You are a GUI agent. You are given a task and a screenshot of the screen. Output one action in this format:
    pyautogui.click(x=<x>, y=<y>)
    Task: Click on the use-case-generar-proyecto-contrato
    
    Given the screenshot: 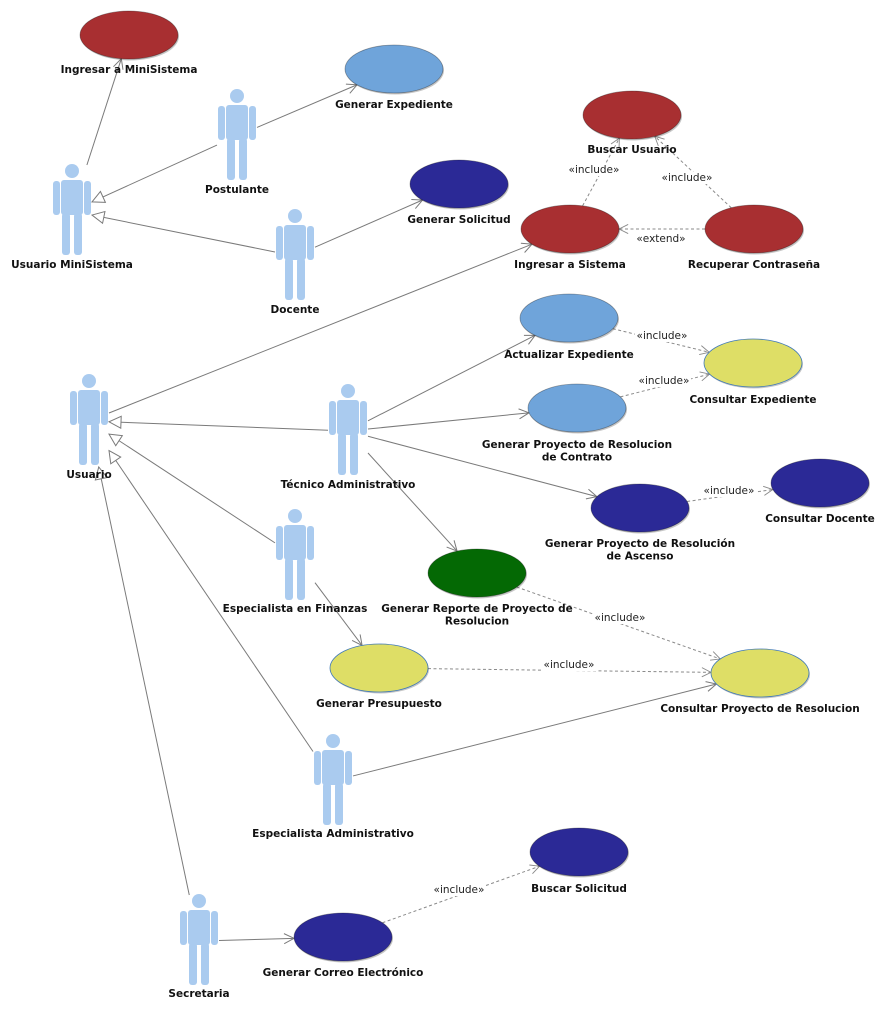 What is the action you would take?
    pyautogui.click(x=577, y=408)
    